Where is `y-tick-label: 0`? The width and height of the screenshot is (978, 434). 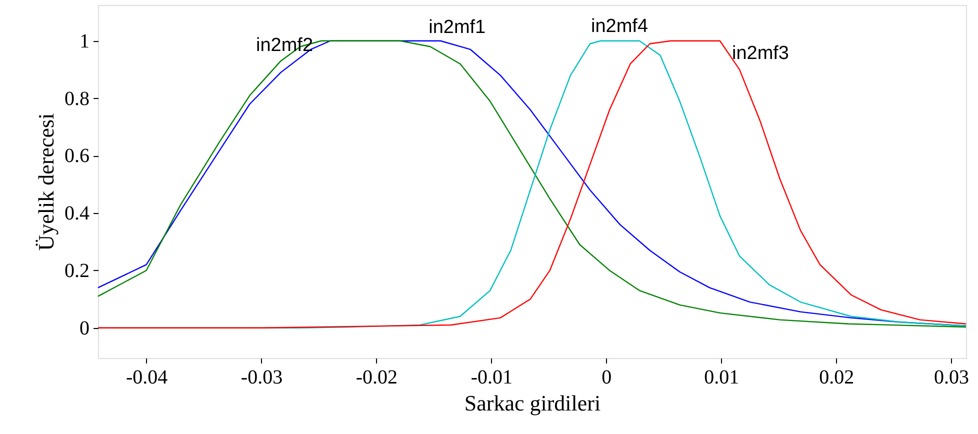
y-tick-label: 0 is located at coordinates (85, 328).